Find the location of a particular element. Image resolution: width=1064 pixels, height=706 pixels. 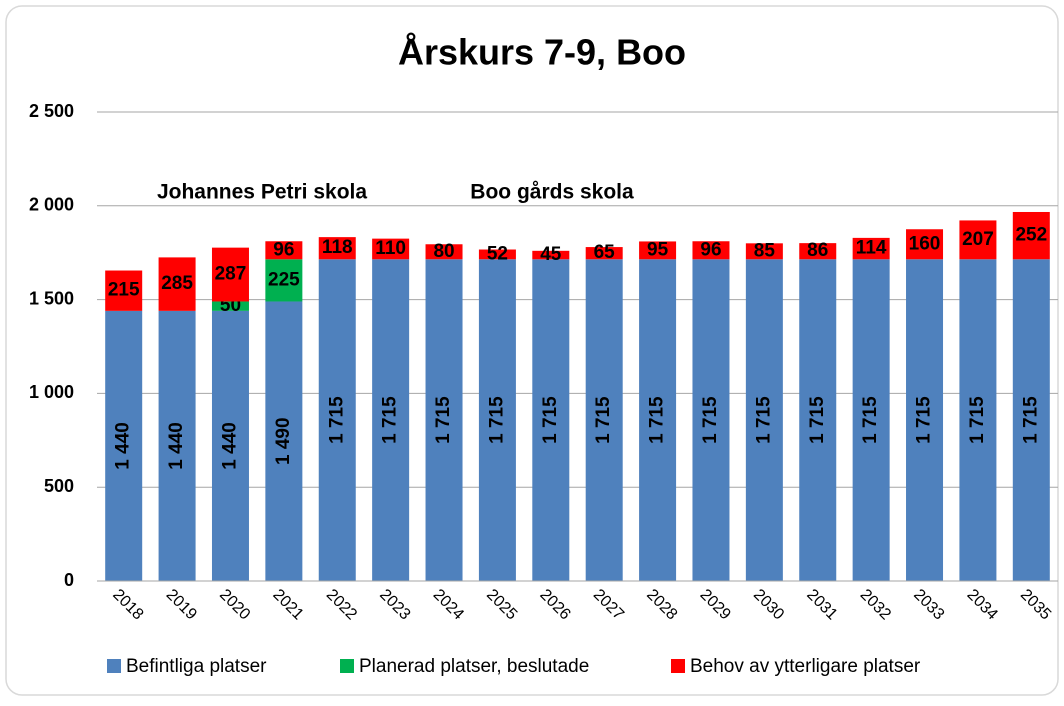

value-label: 285 is located at coordinates (177, 283).